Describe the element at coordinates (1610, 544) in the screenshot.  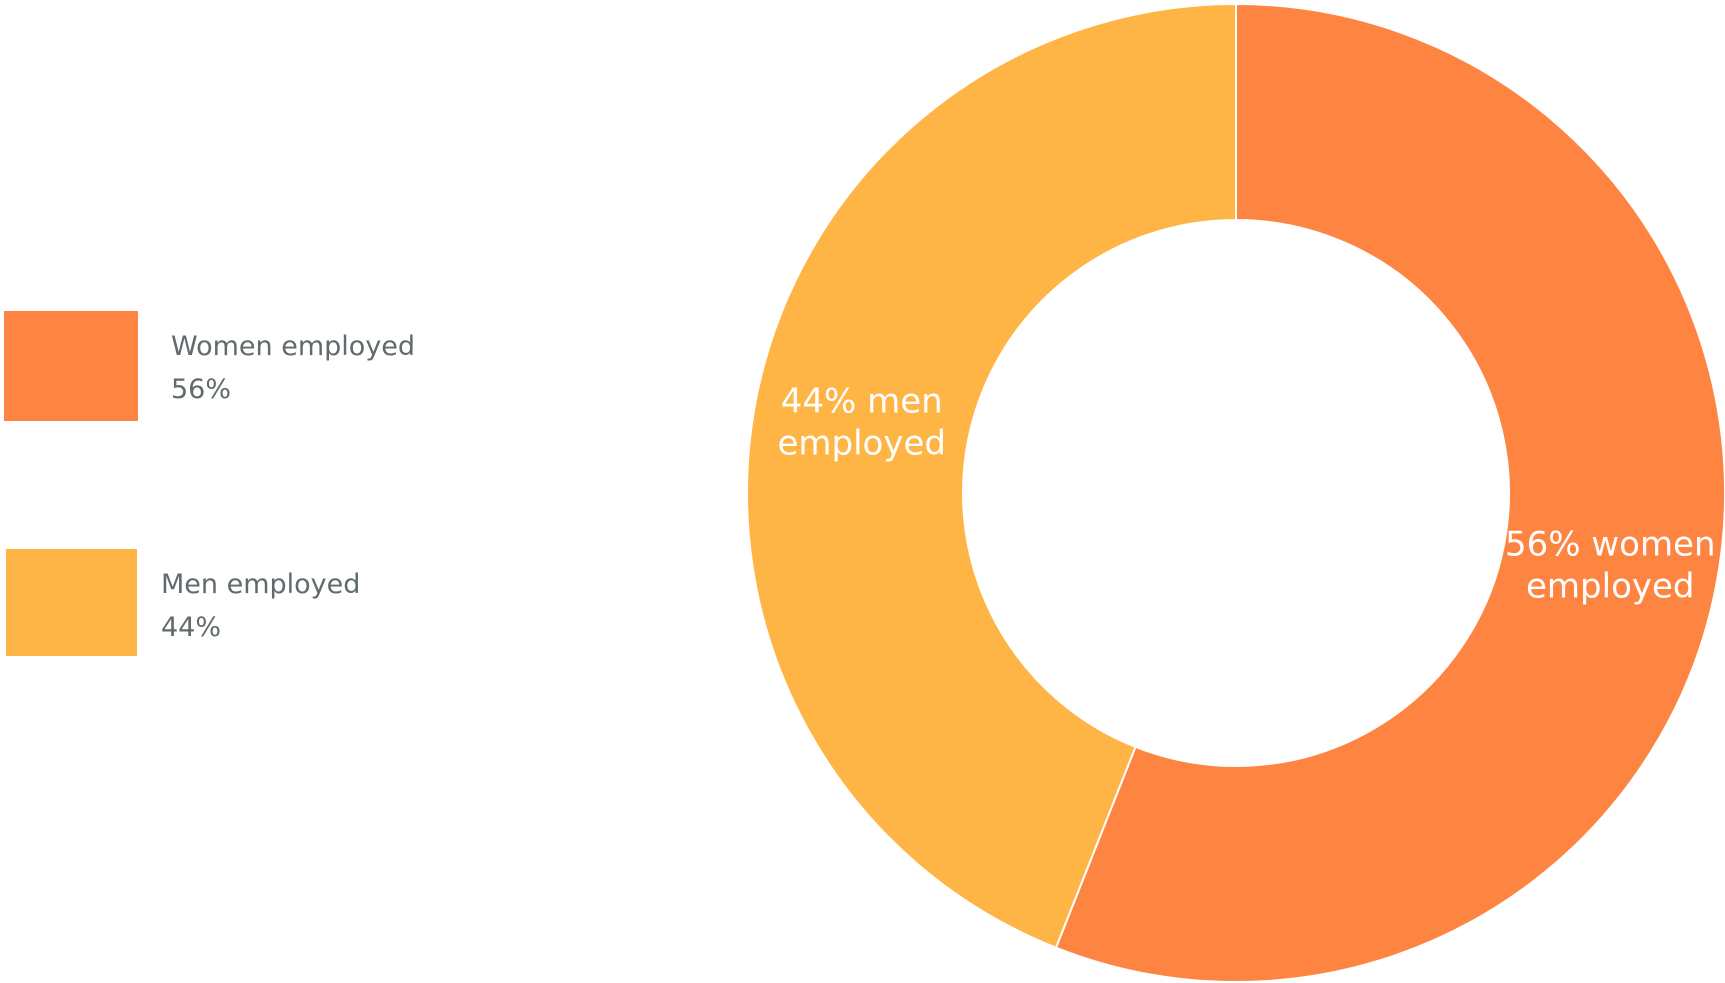
I see `slice-label-line: 56% women` at that location.